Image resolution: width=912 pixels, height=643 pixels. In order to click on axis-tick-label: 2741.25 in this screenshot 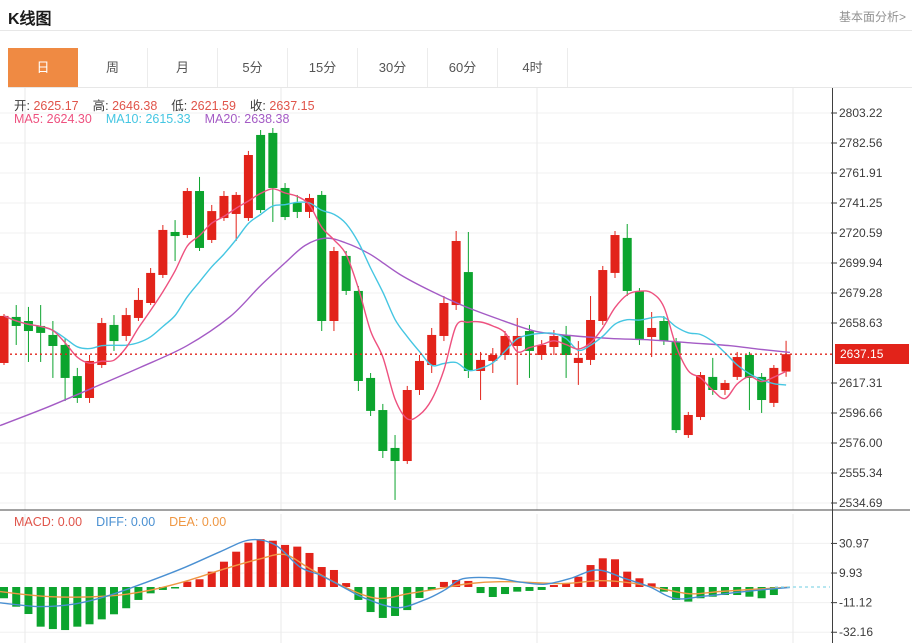, I will do `click(861, 203)`.